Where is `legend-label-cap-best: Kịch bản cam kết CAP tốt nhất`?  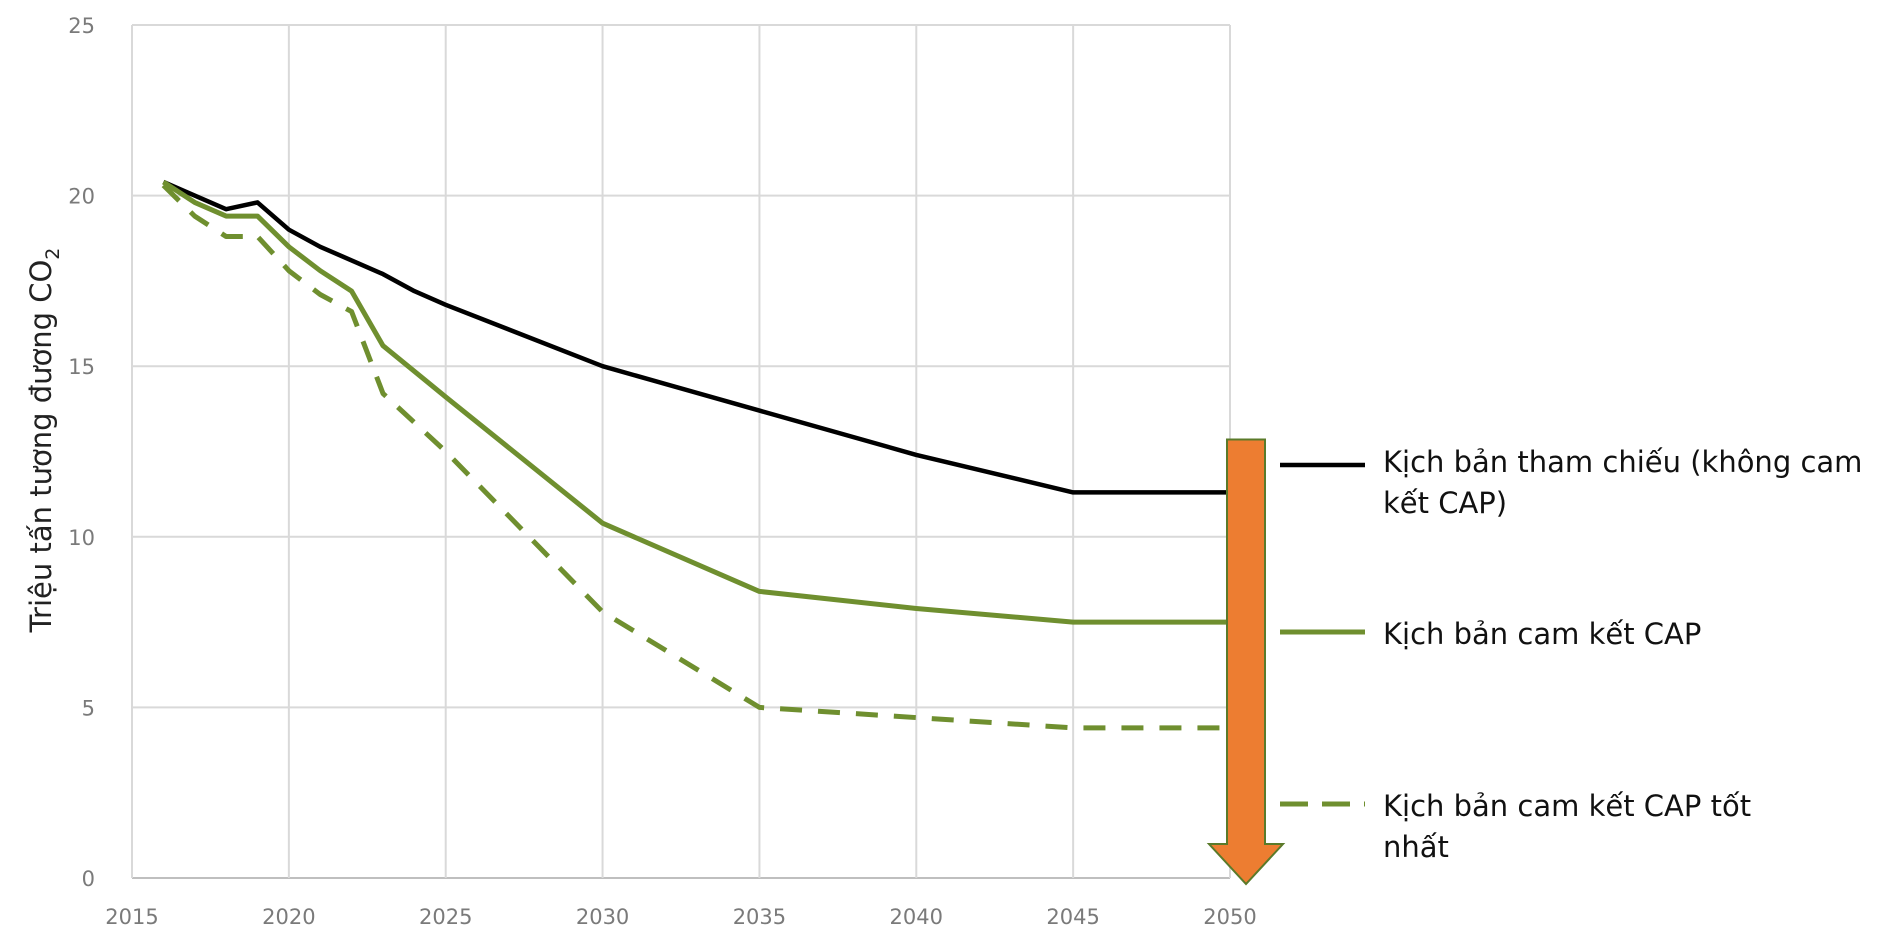 legend-label-cap-best: Kịch bản cam kết CAP tốt nhất is located at coordinates (1567, 826).